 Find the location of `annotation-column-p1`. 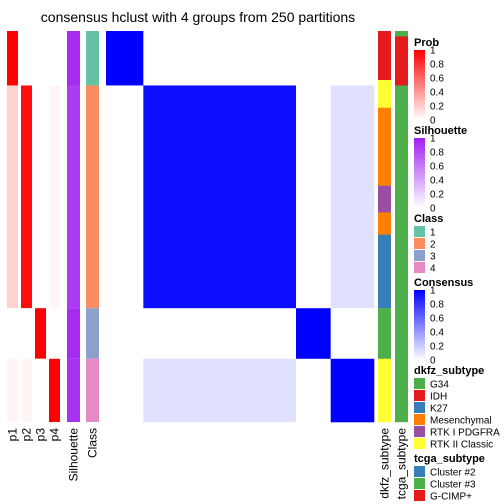

annotation-column-p1 is located at coordinates (12, 226).